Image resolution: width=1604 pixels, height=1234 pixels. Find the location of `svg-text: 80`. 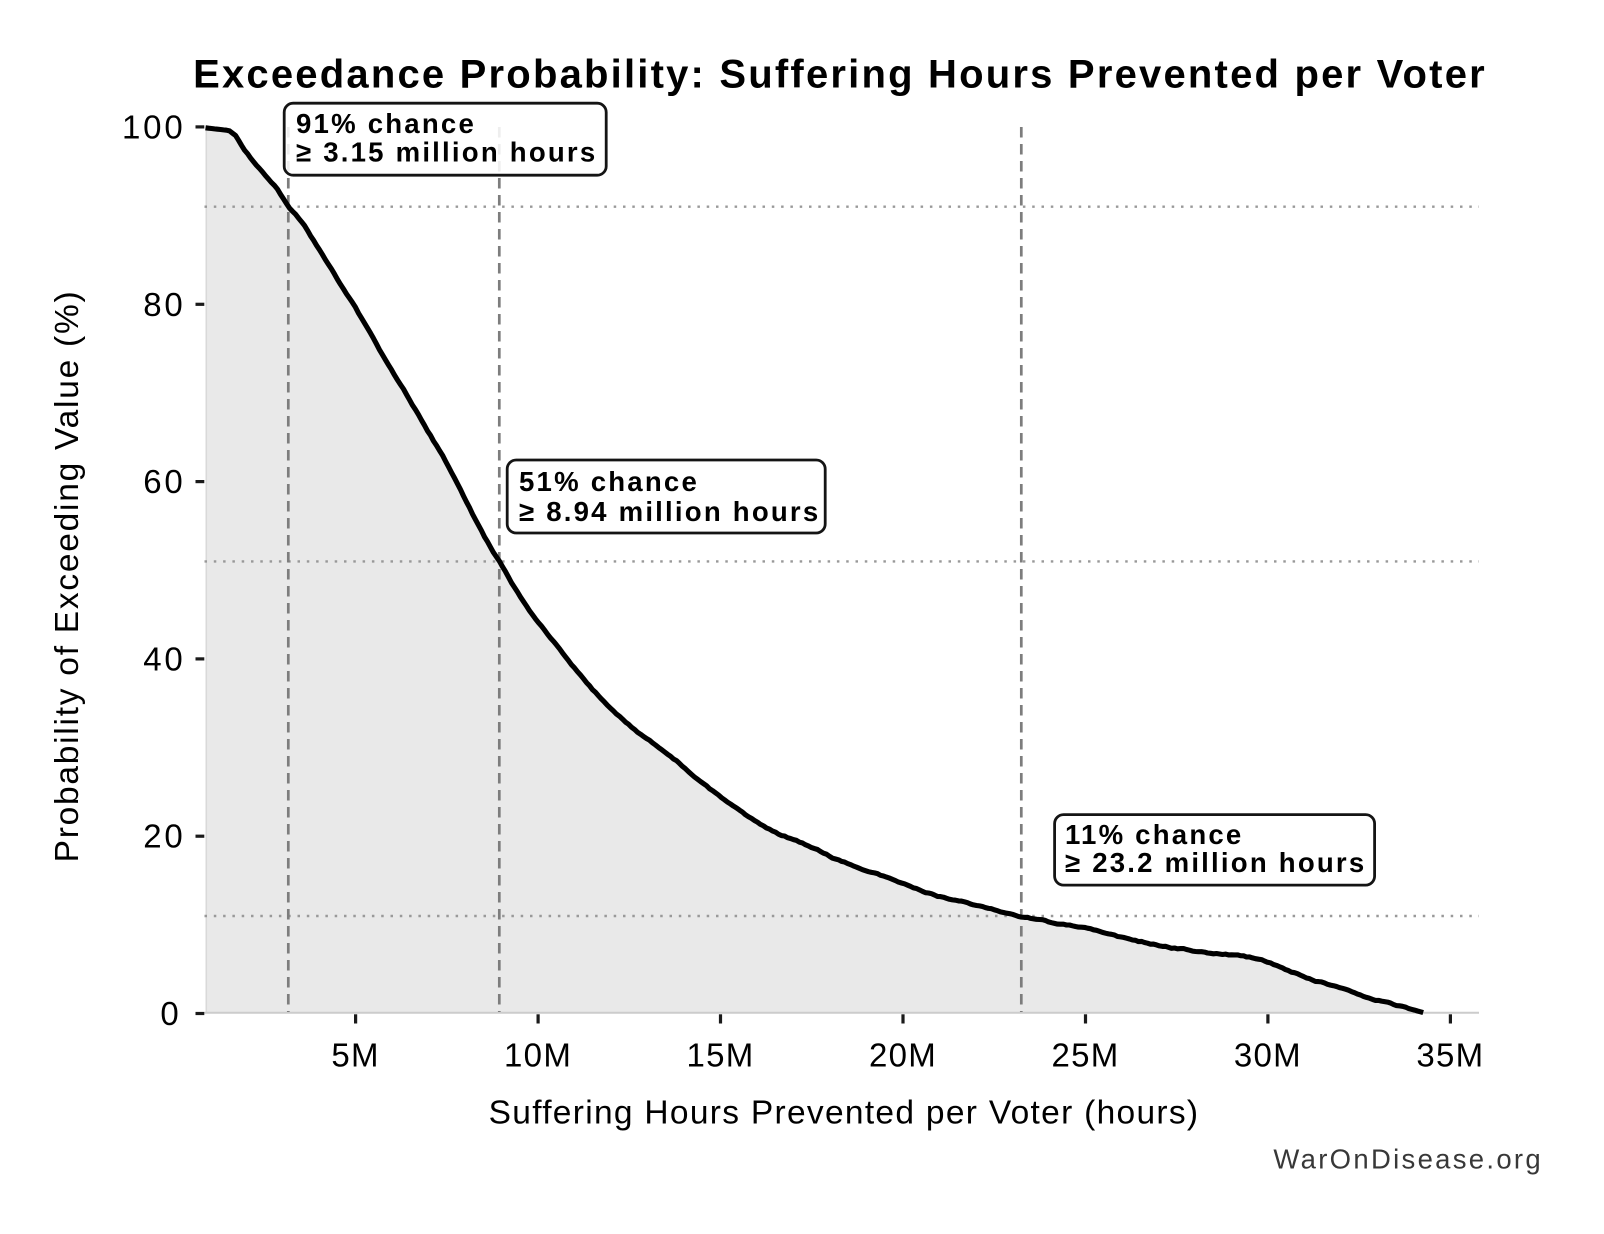

svg-text: 80 is located at coordinates (164, 304).